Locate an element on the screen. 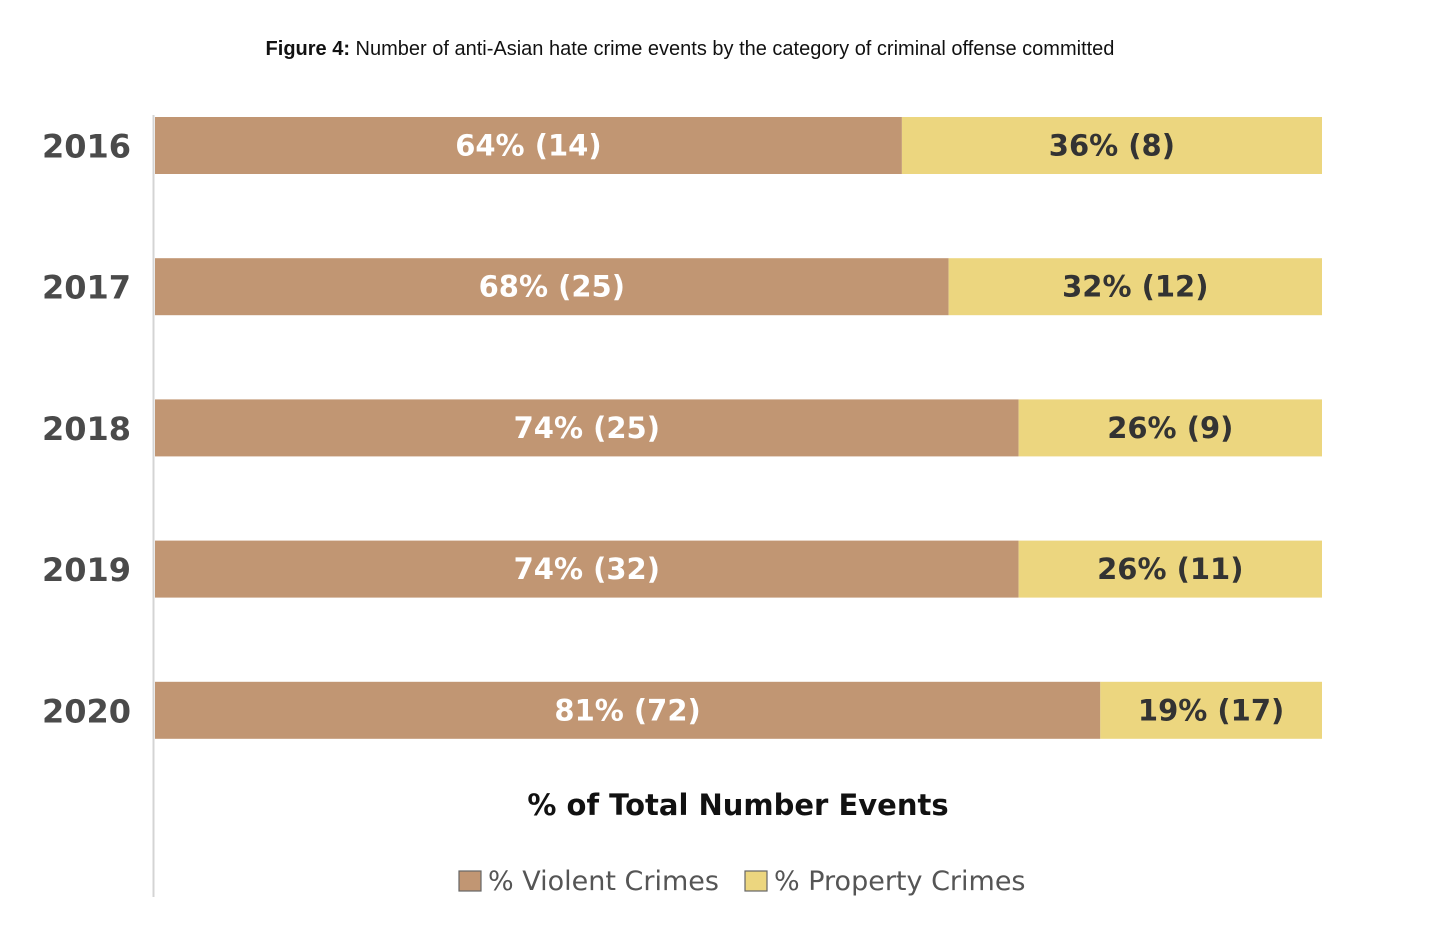  year-labels-group: 2016 2017 2018 2019 2020 is located at coordinates (86, 429).